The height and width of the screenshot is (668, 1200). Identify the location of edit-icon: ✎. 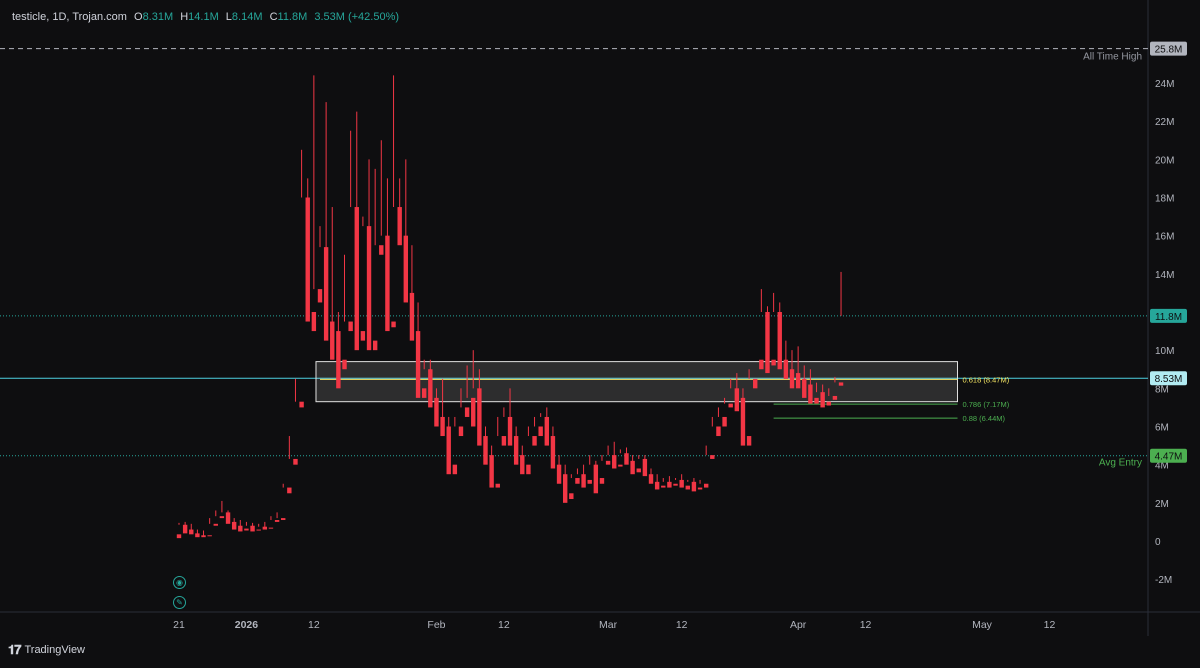
(179, 602).